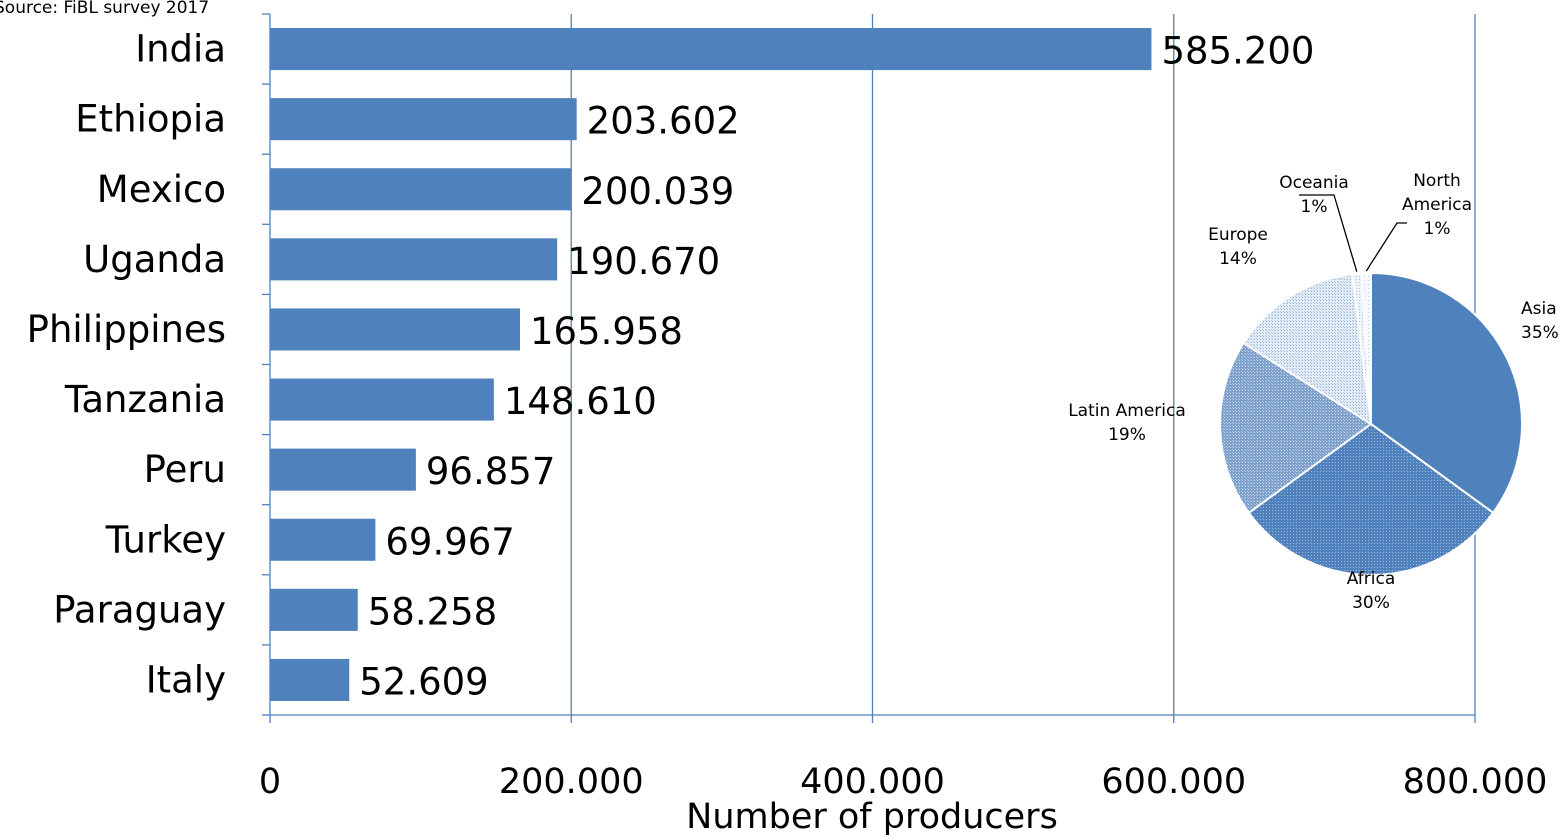 The height and width of the screenshot is (839, 1559). I want to click on x-axis-title: Number of producers, so click(872, 816).